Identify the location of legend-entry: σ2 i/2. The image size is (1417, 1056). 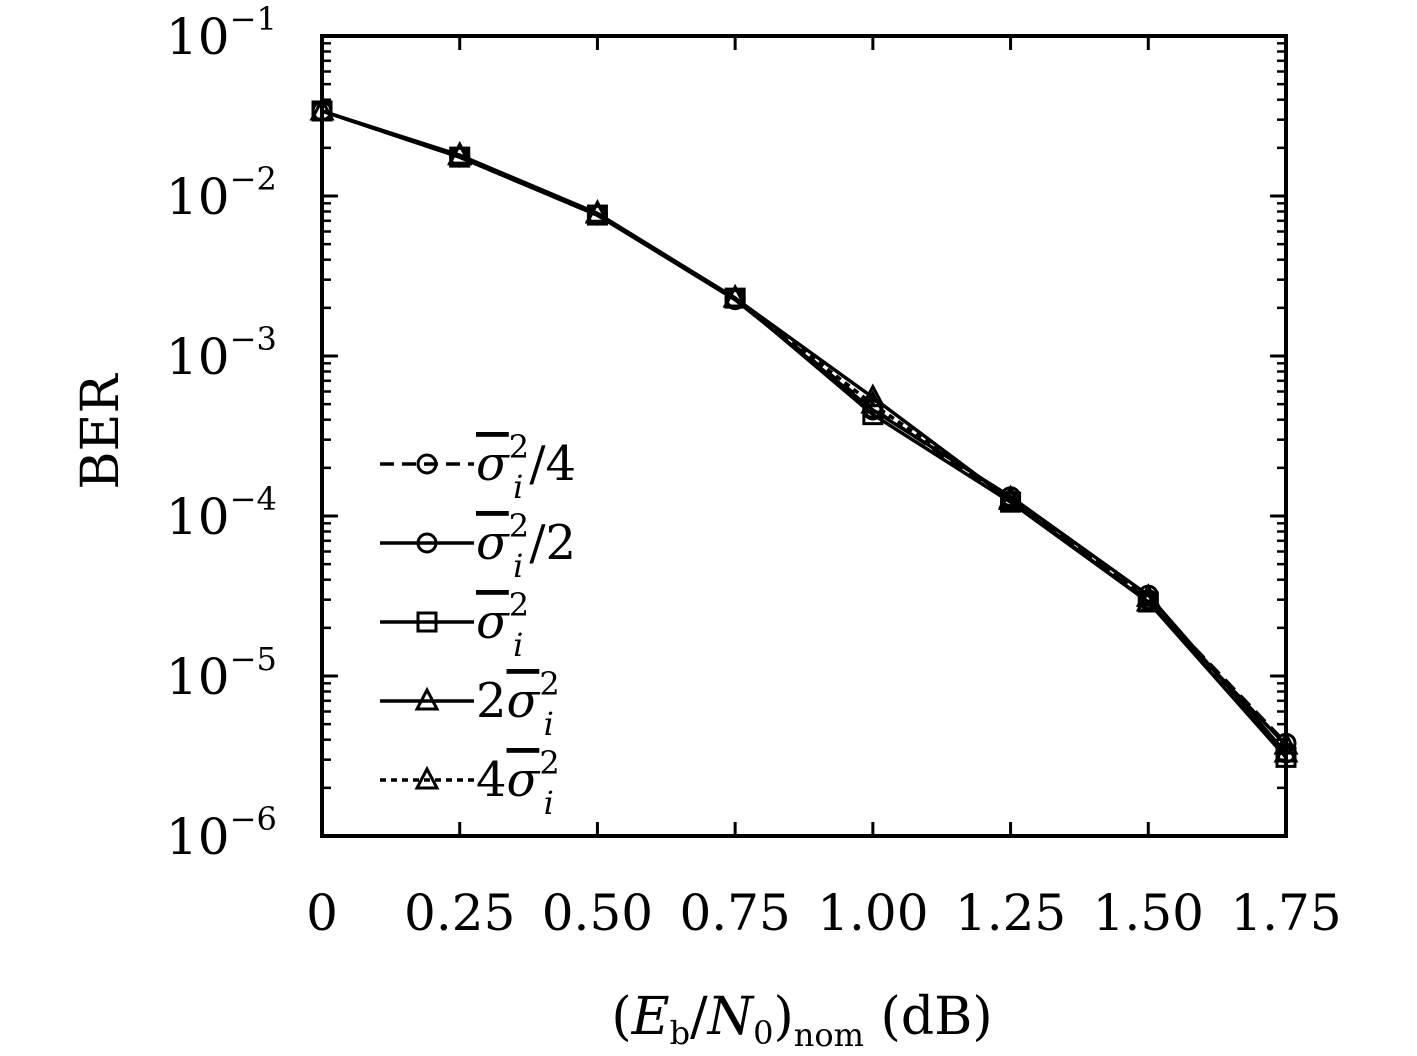
(478, 546).